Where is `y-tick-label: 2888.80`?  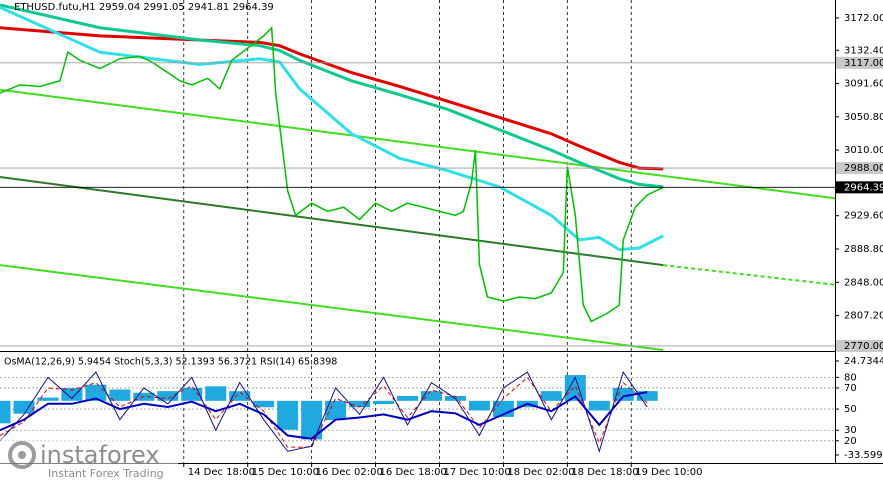
y-tick-label: 2888.80 is located at coordinates (863, 249).